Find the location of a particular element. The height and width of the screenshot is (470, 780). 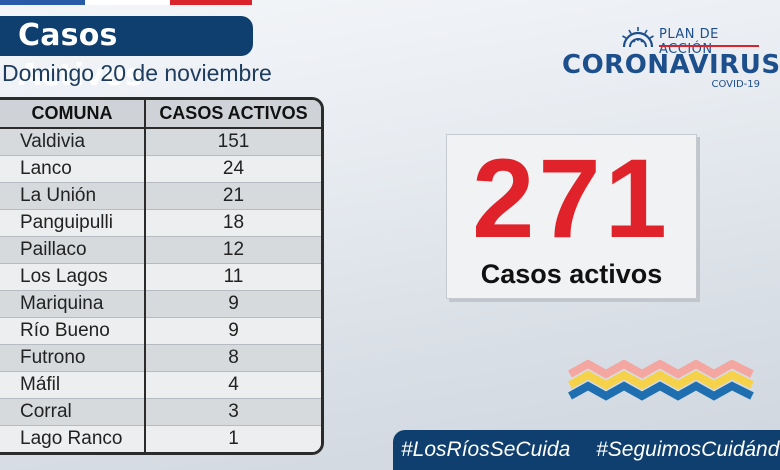

table-row: Futrono 8 is located at coordinates (160, 358).